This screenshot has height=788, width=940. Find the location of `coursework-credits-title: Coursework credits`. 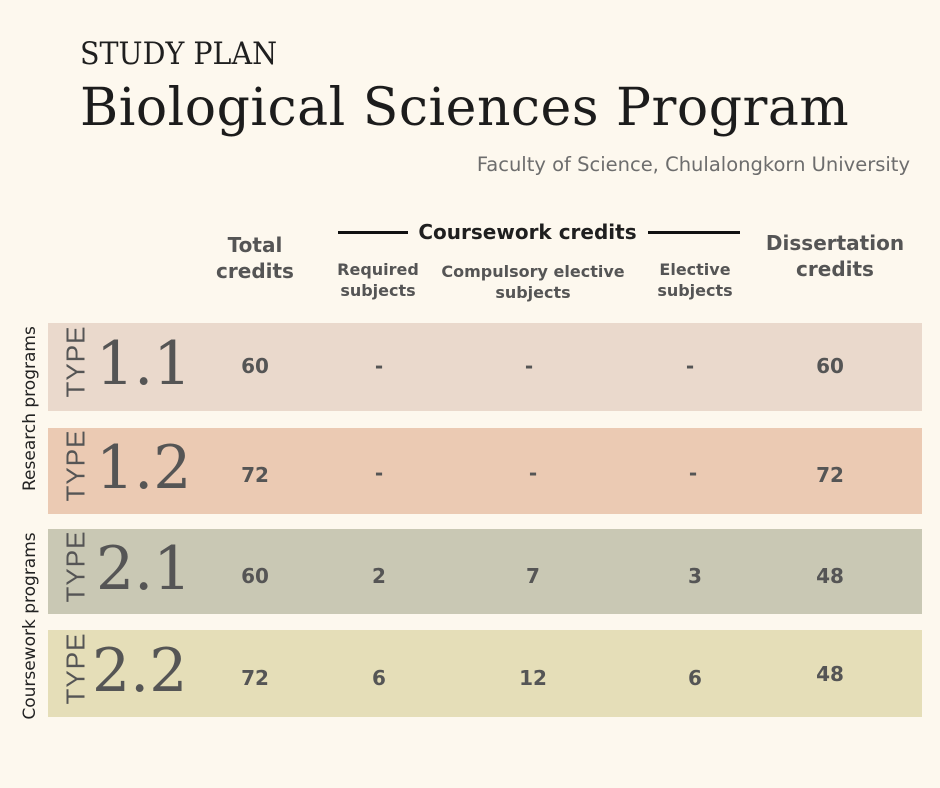

coursework-credits-title: Coursework credits is located at coordinates (527, 232).